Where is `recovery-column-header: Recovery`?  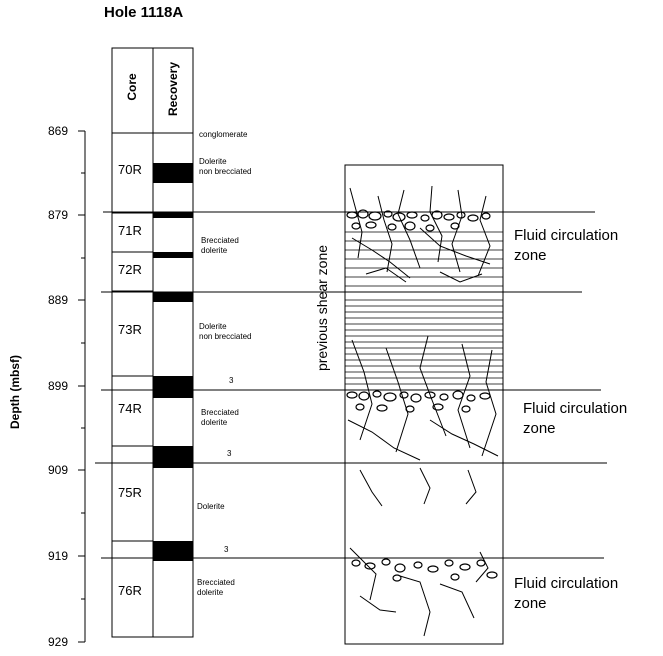 recovery-column-header: Recovery is located at coordinates (173, 89).